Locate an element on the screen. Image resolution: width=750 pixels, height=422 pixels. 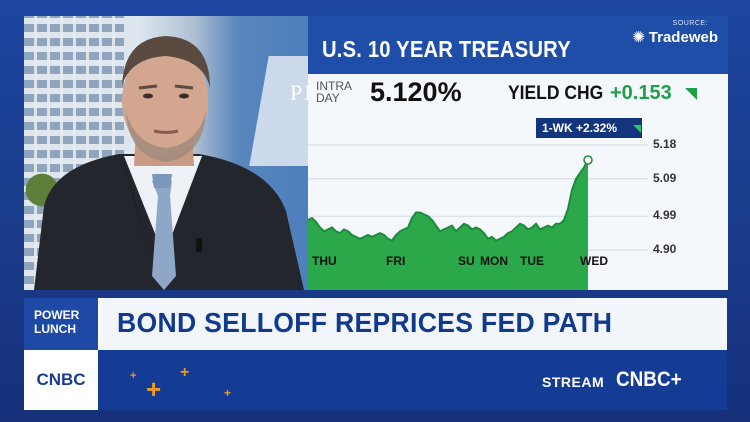
x-tick-label: TUE is located at coordinates (532, 261).